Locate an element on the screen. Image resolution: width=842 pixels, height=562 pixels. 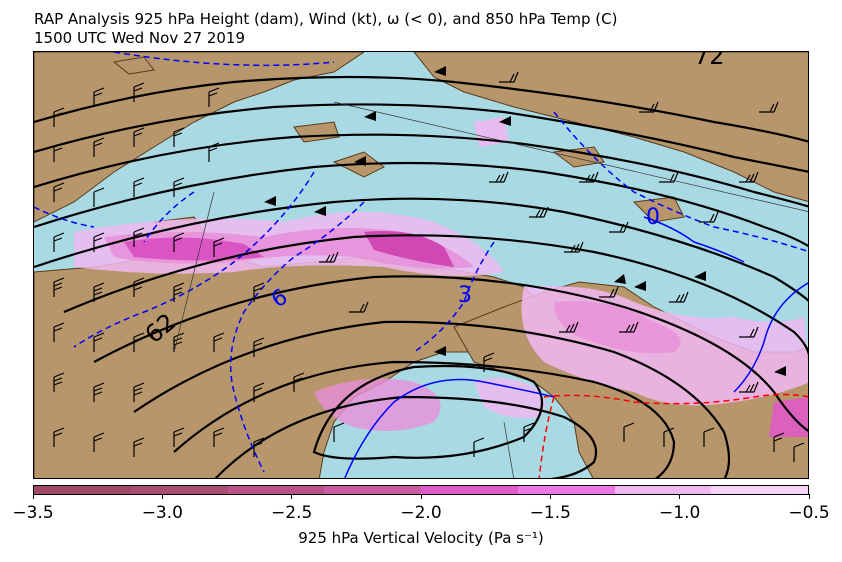
land-northwest is located at coordinates (199, 137).